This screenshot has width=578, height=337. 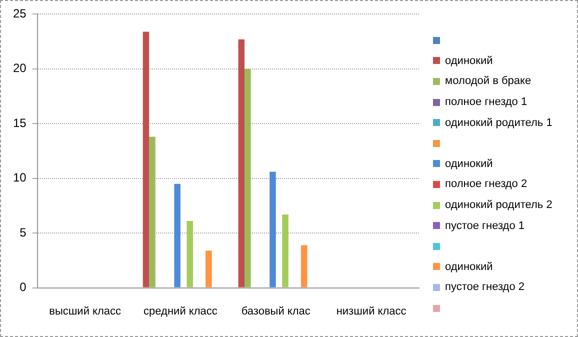 What do you see at coordinates (498, 205) in the screenshot?
I see `legend-label: одинокий родитель 2` at bounding box center [498, 205].